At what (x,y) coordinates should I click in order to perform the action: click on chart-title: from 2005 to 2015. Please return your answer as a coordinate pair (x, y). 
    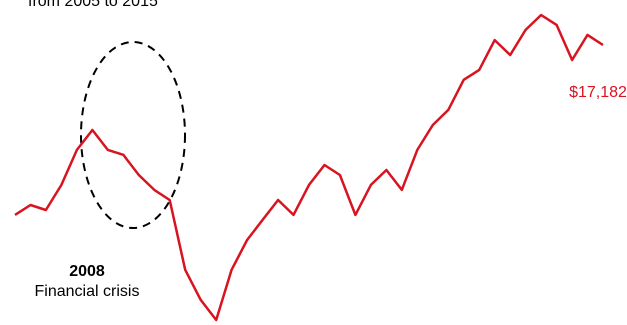
    Looking at the image, I should click on (93, 5).